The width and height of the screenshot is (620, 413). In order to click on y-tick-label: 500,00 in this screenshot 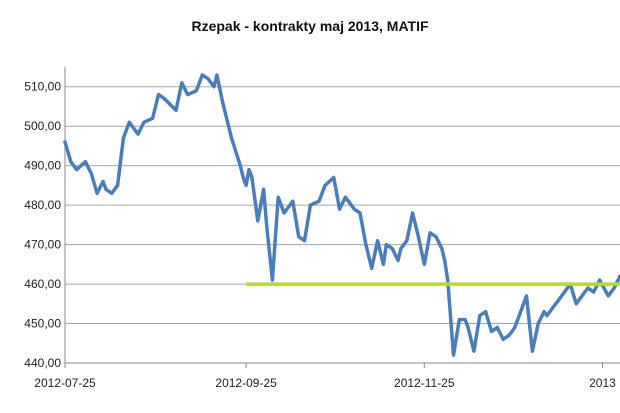, I will do `click(42, 126)`.